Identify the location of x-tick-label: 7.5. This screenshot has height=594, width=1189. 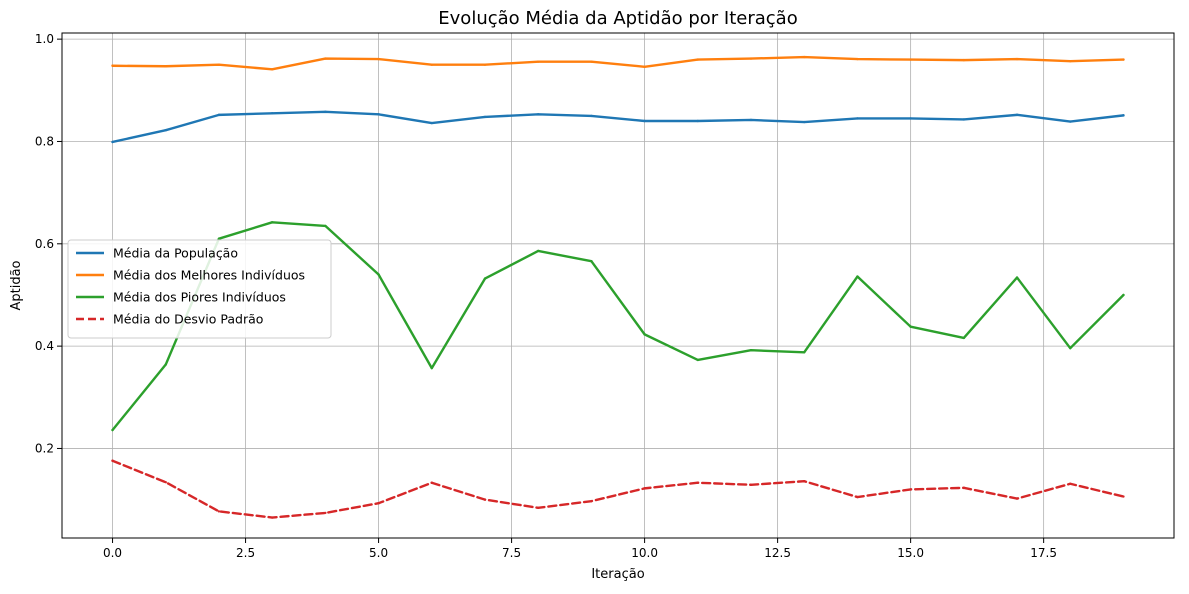
(511, 553).